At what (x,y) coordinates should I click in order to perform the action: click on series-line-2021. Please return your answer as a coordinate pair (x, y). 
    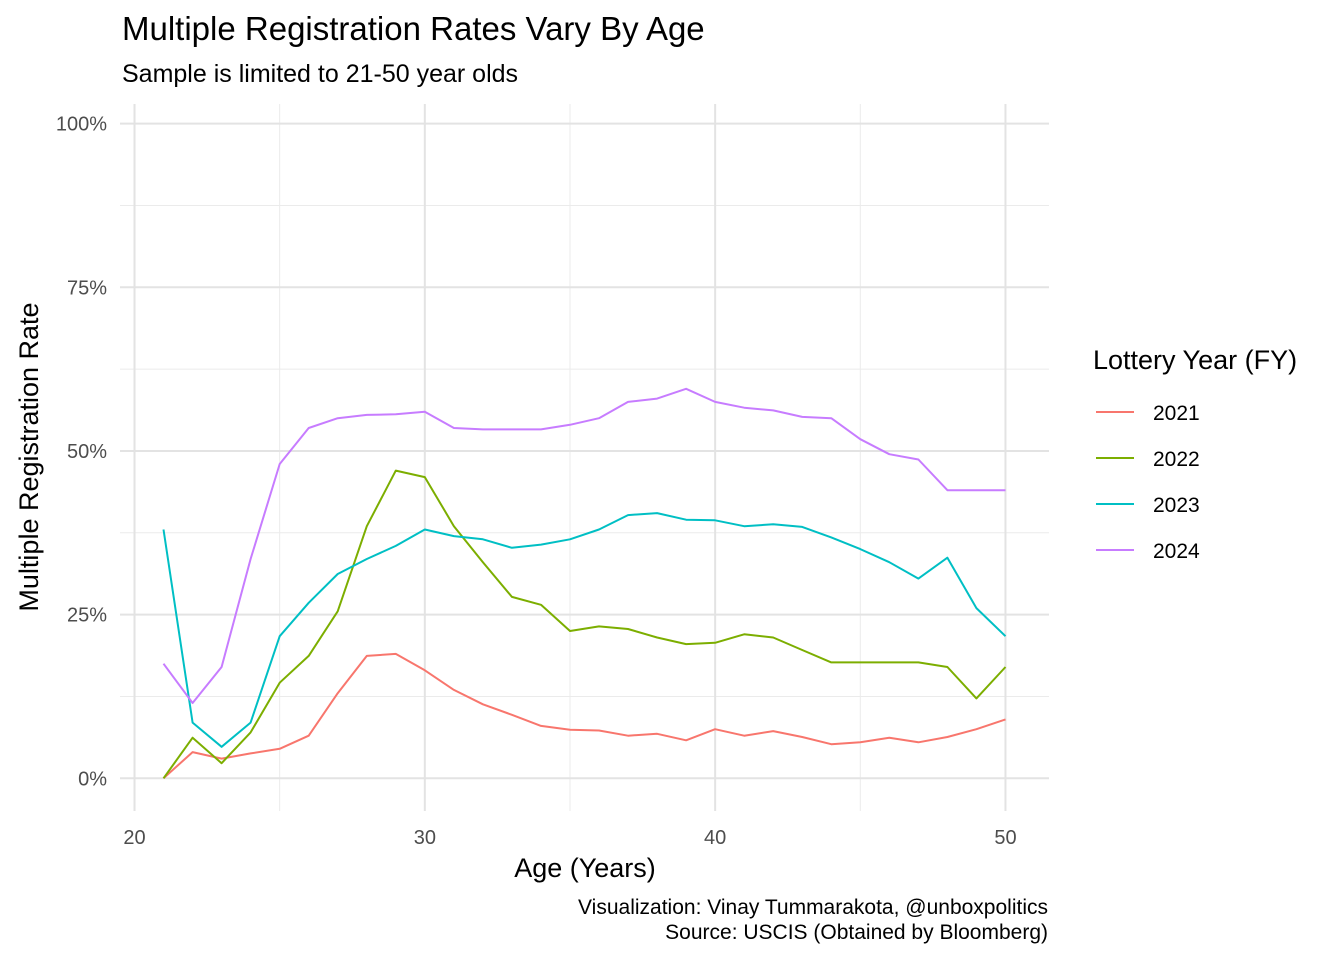
    Looking at the image, I should click on (584, 716).